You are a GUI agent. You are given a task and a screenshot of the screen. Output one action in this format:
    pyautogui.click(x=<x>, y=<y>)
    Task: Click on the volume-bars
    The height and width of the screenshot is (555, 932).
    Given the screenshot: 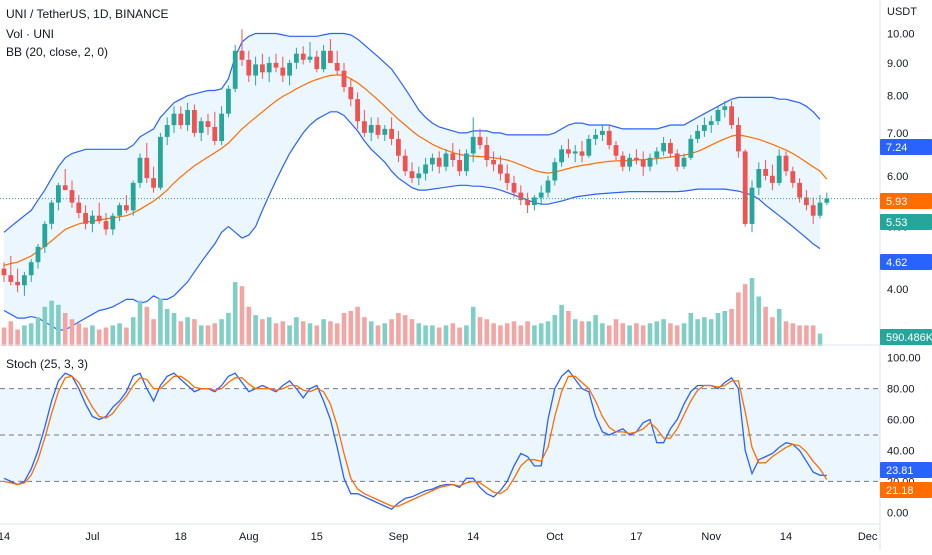 What is the action you would take?
    pyautogui.click(x=412, y=312)
    